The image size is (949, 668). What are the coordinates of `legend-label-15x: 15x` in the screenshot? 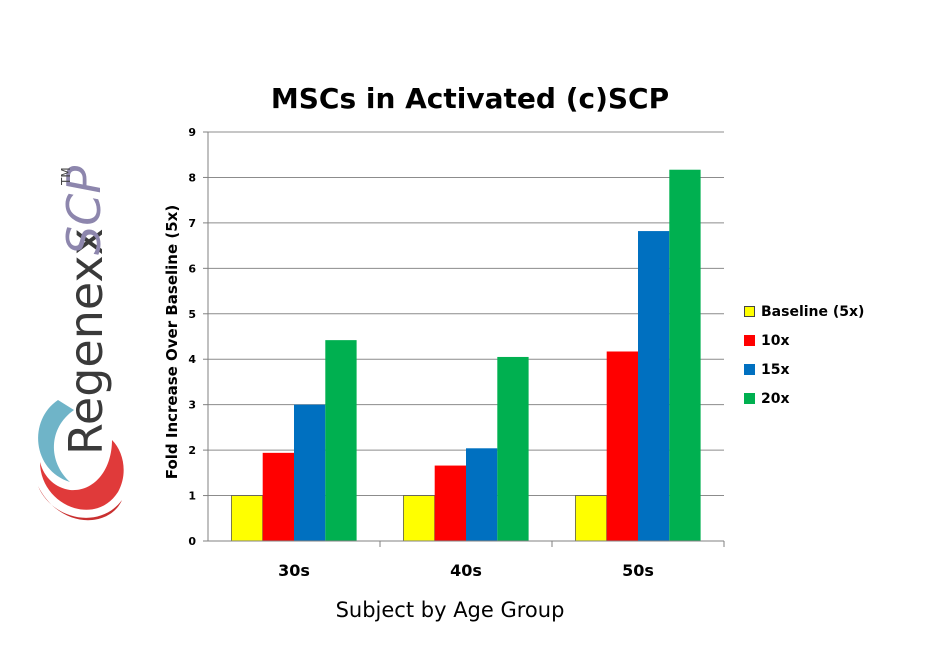 It's located at (775, 369).